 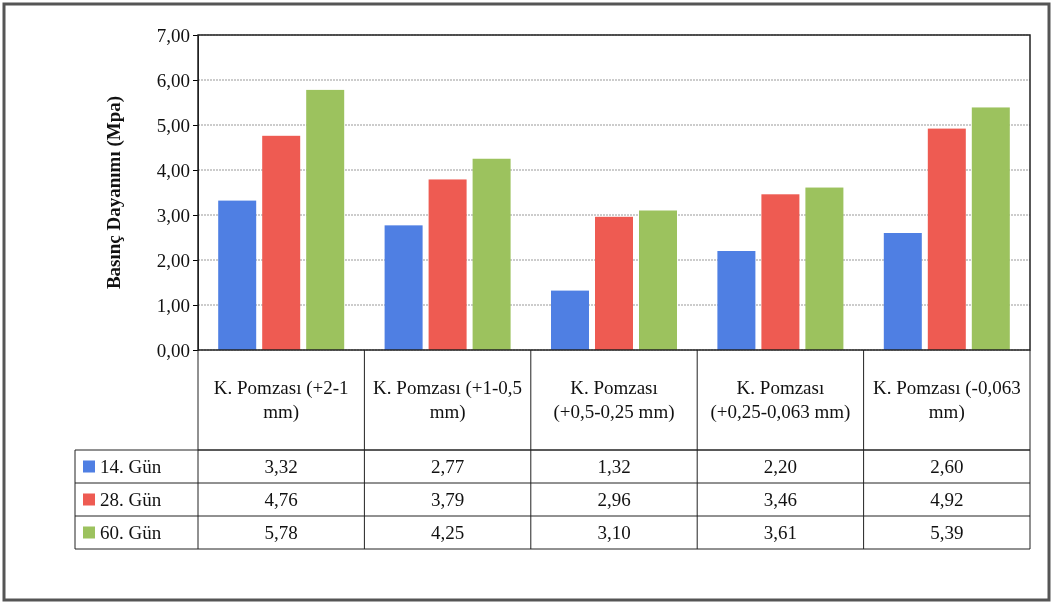 What do you see at coordinates (173, 305) in the screenshot?
I see `y-tick-label: 1,00` at bounding box center [173, 305].